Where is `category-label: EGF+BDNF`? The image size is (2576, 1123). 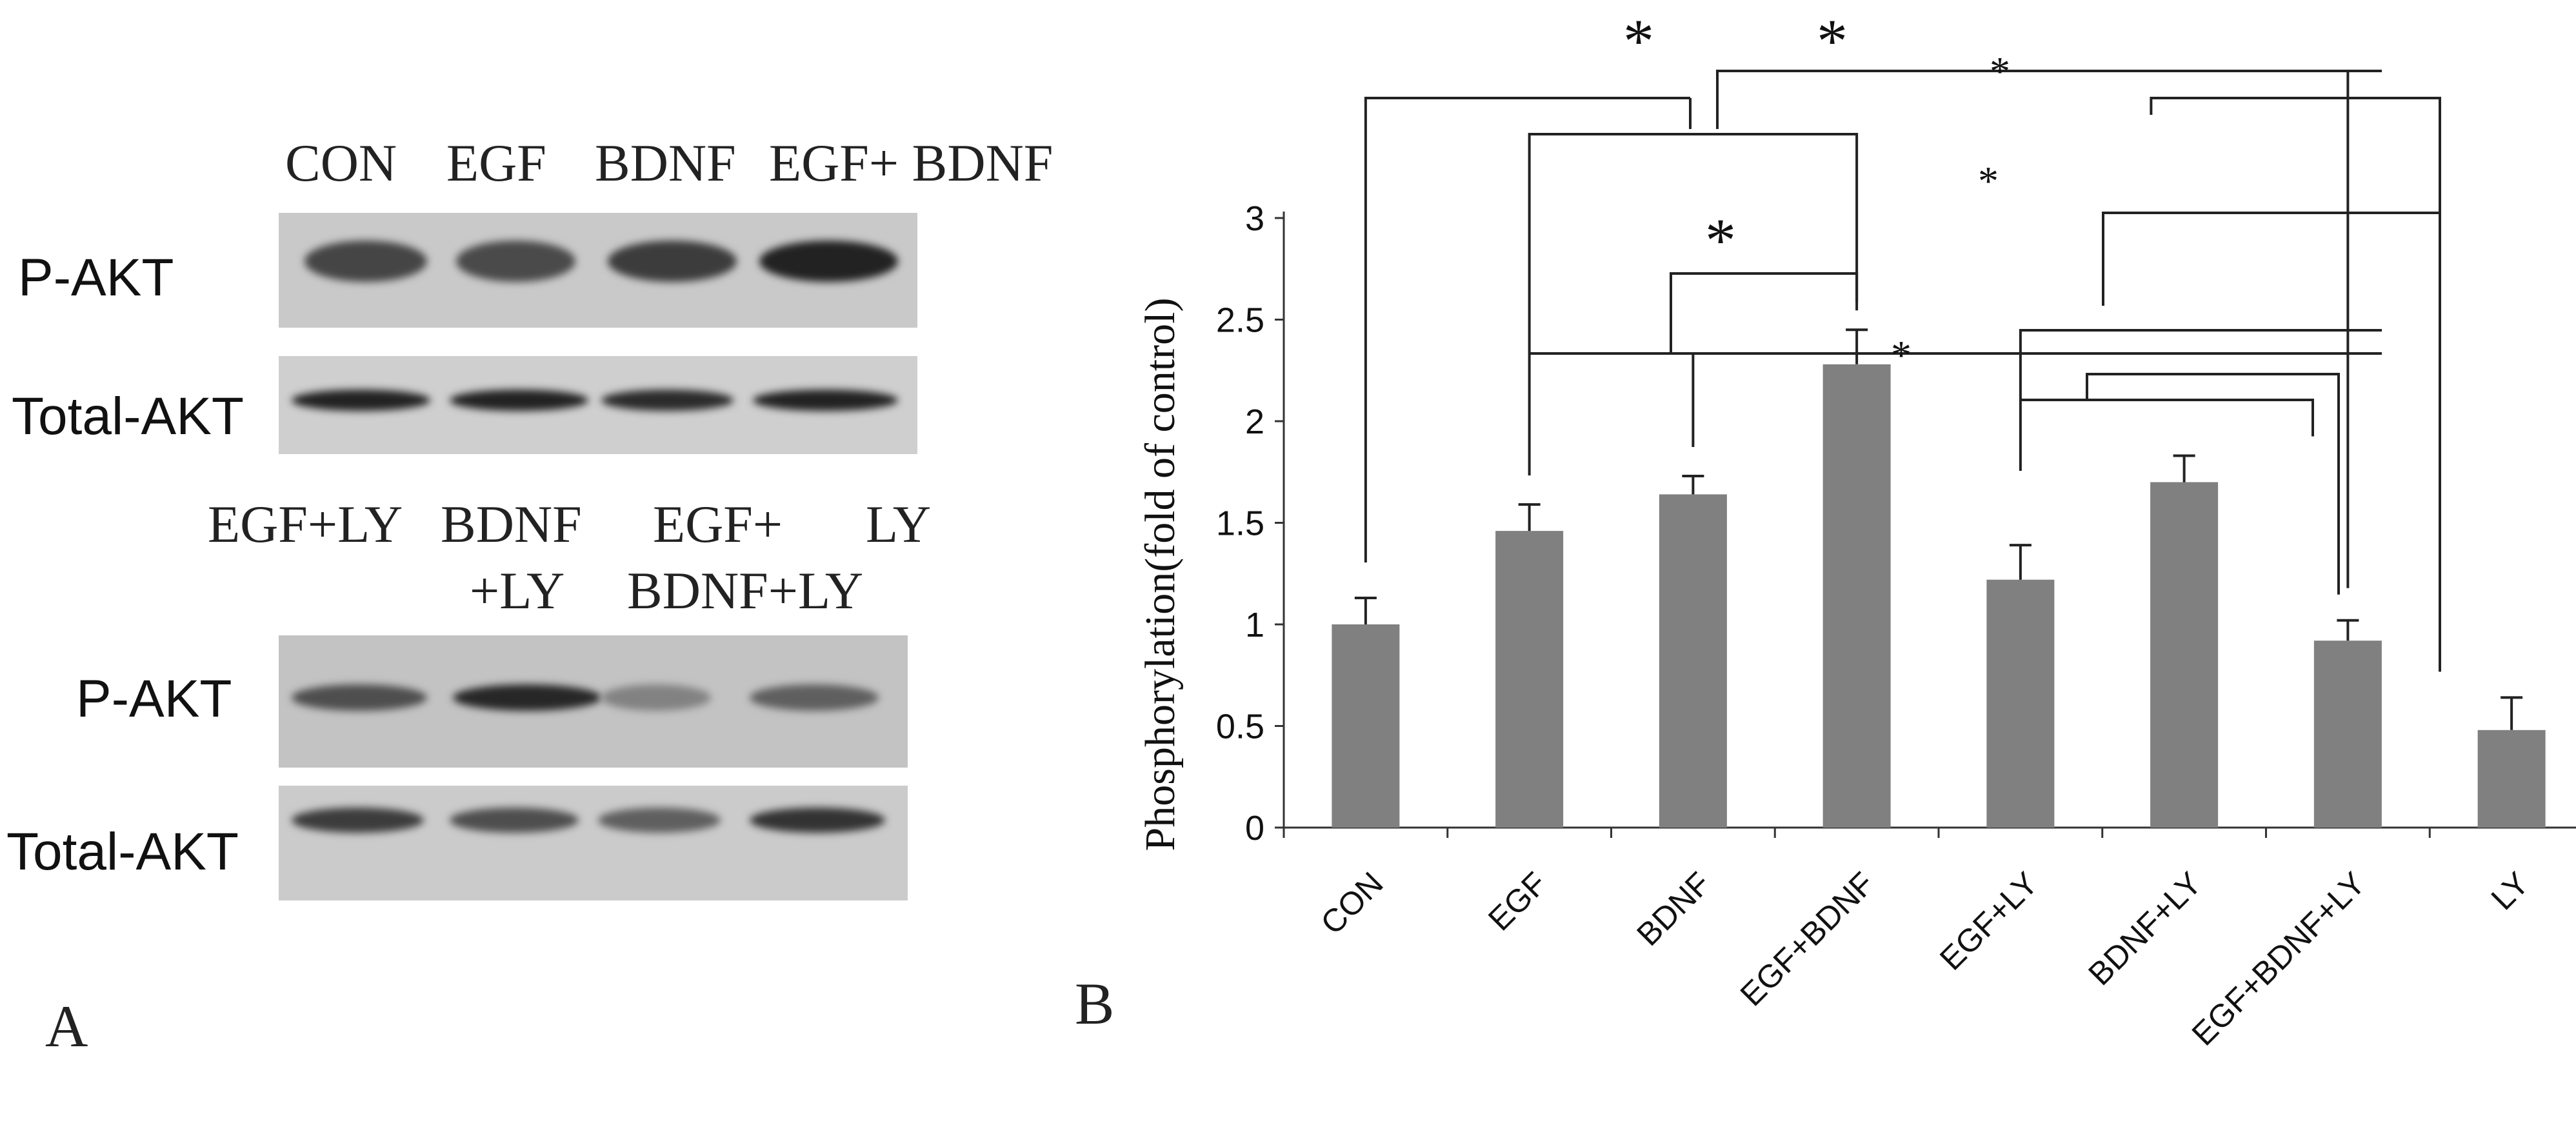 category-label: EGF+BDNF is located at coordinates (1807, 939).